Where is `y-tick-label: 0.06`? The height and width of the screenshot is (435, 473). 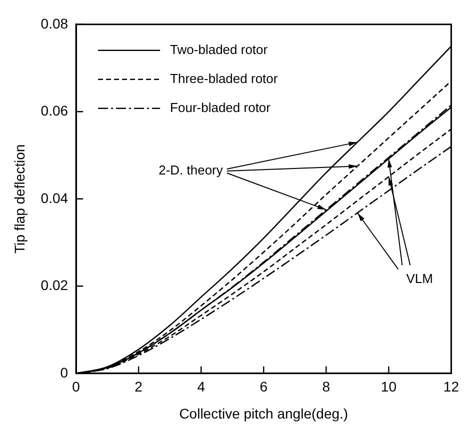 y-tick-label: 0.06 is located at coordinates (54, 110).